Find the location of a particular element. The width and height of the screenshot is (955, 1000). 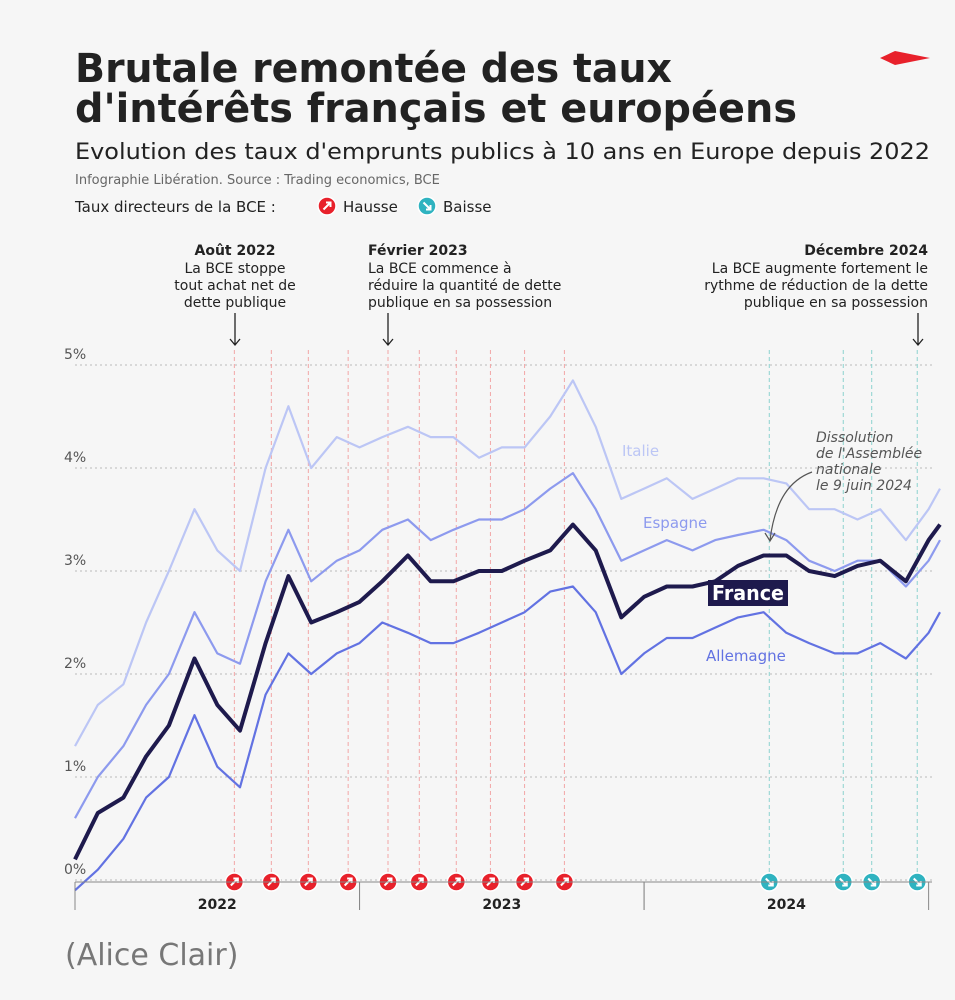

annotation-text: La BCE stoppe is located at coordinates (235, 269).